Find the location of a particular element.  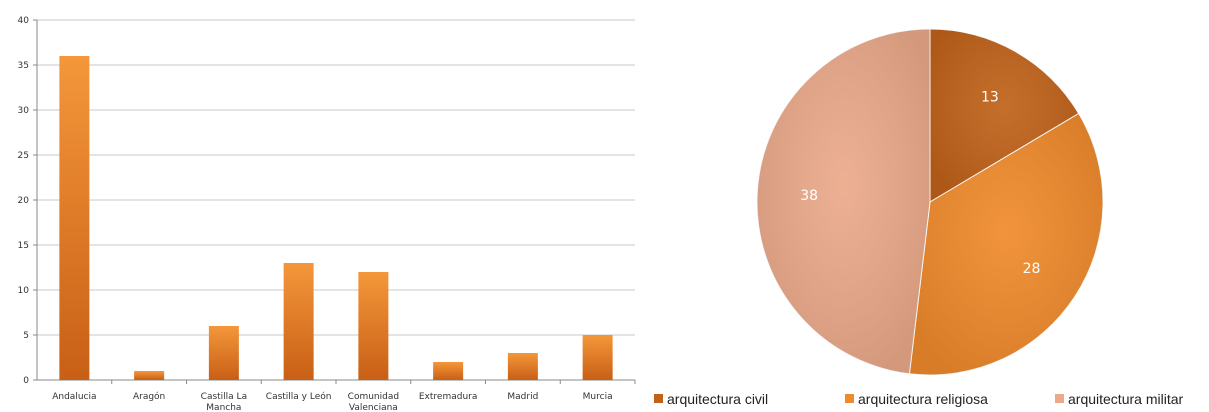

x-tick-label: Castilla La Mancha is located at coordinates (224, 402).